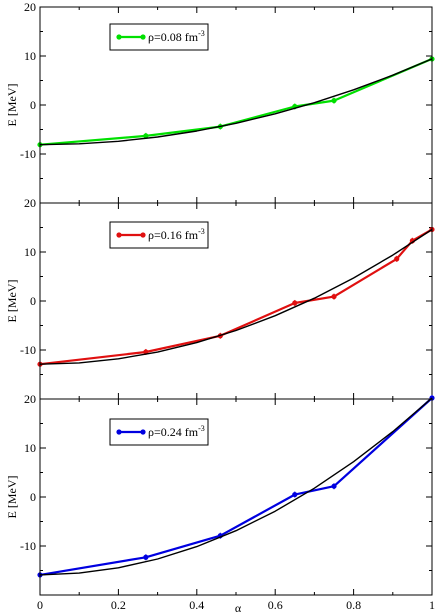 This screenshot has width=436, height=616. I want to click on legend: ρ=0.24 fm-3, so click(159, 432).